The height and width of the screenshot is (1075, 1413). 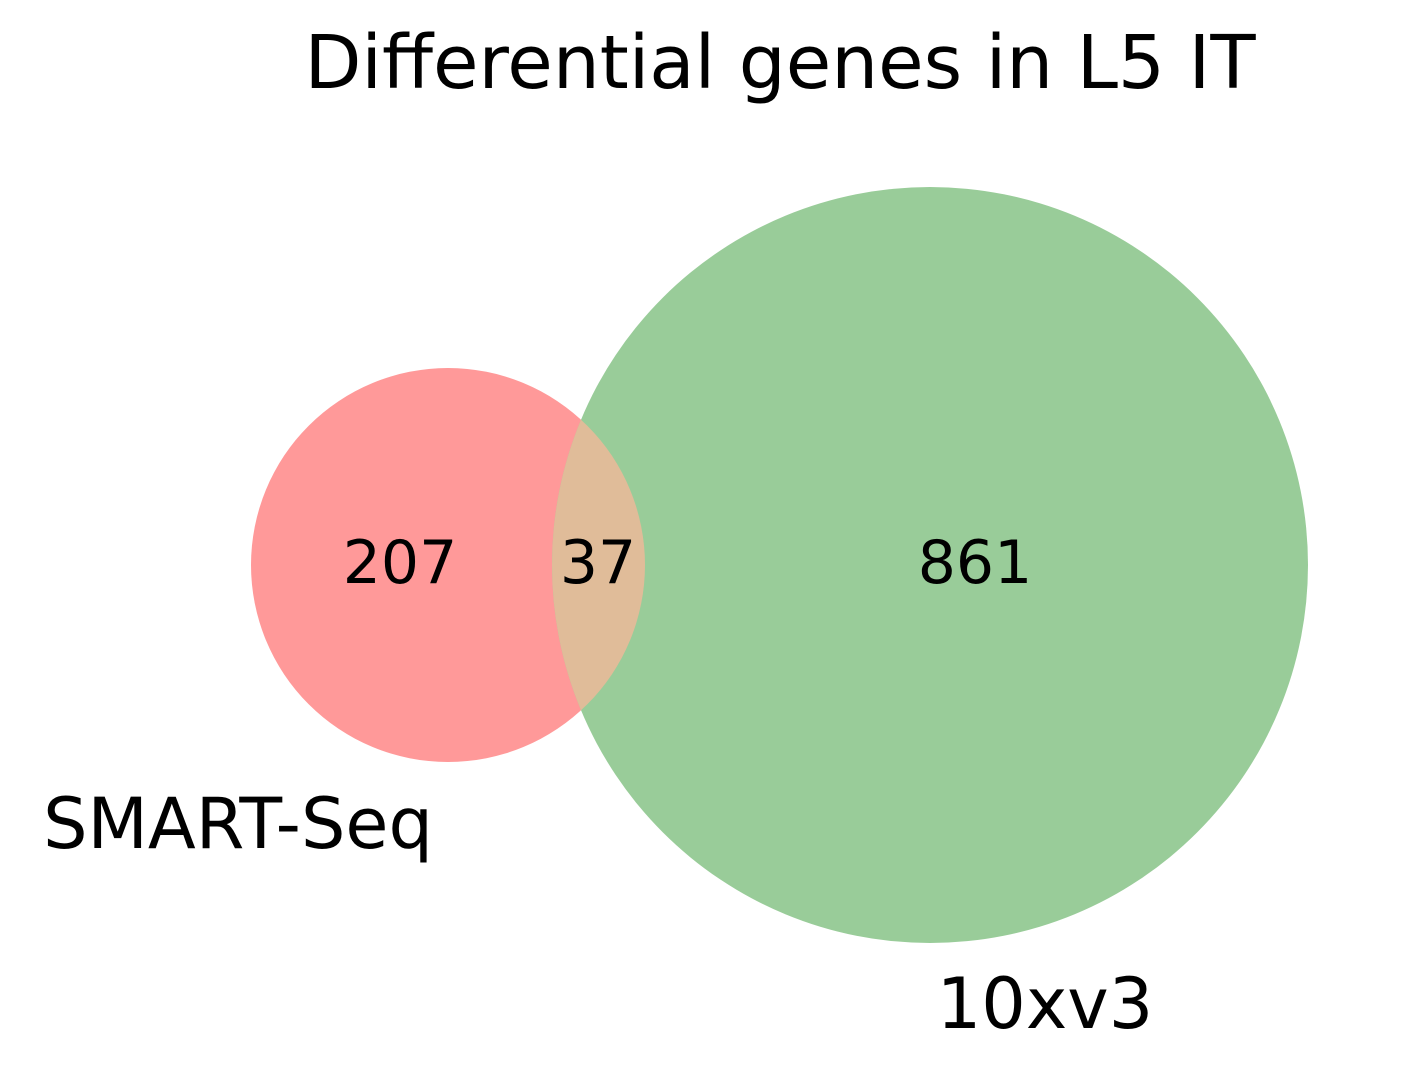 I want to click on tenx-only-count: 861, so click(x=975, y=563).